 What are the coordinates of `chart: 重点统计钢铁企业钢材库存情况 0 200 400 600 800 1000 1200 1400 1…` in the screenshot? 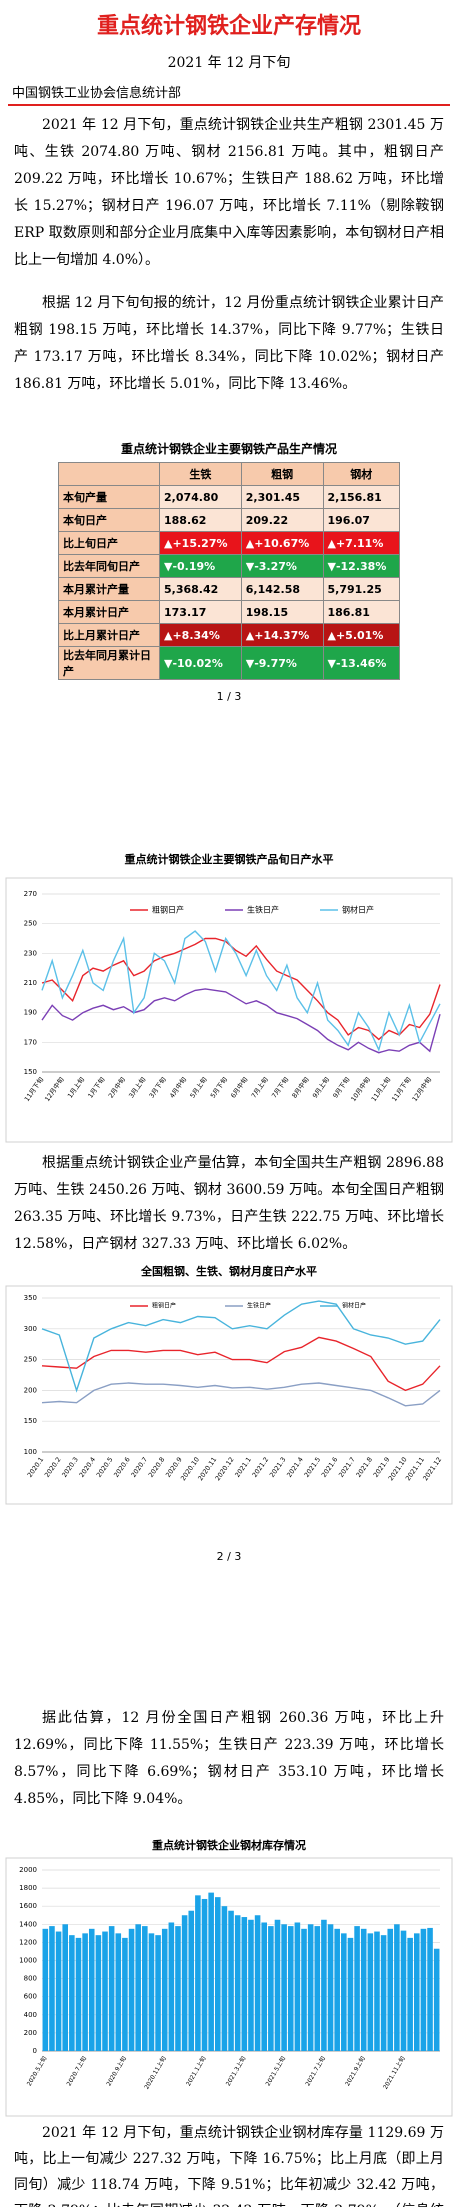 It's located at (229, 1977).